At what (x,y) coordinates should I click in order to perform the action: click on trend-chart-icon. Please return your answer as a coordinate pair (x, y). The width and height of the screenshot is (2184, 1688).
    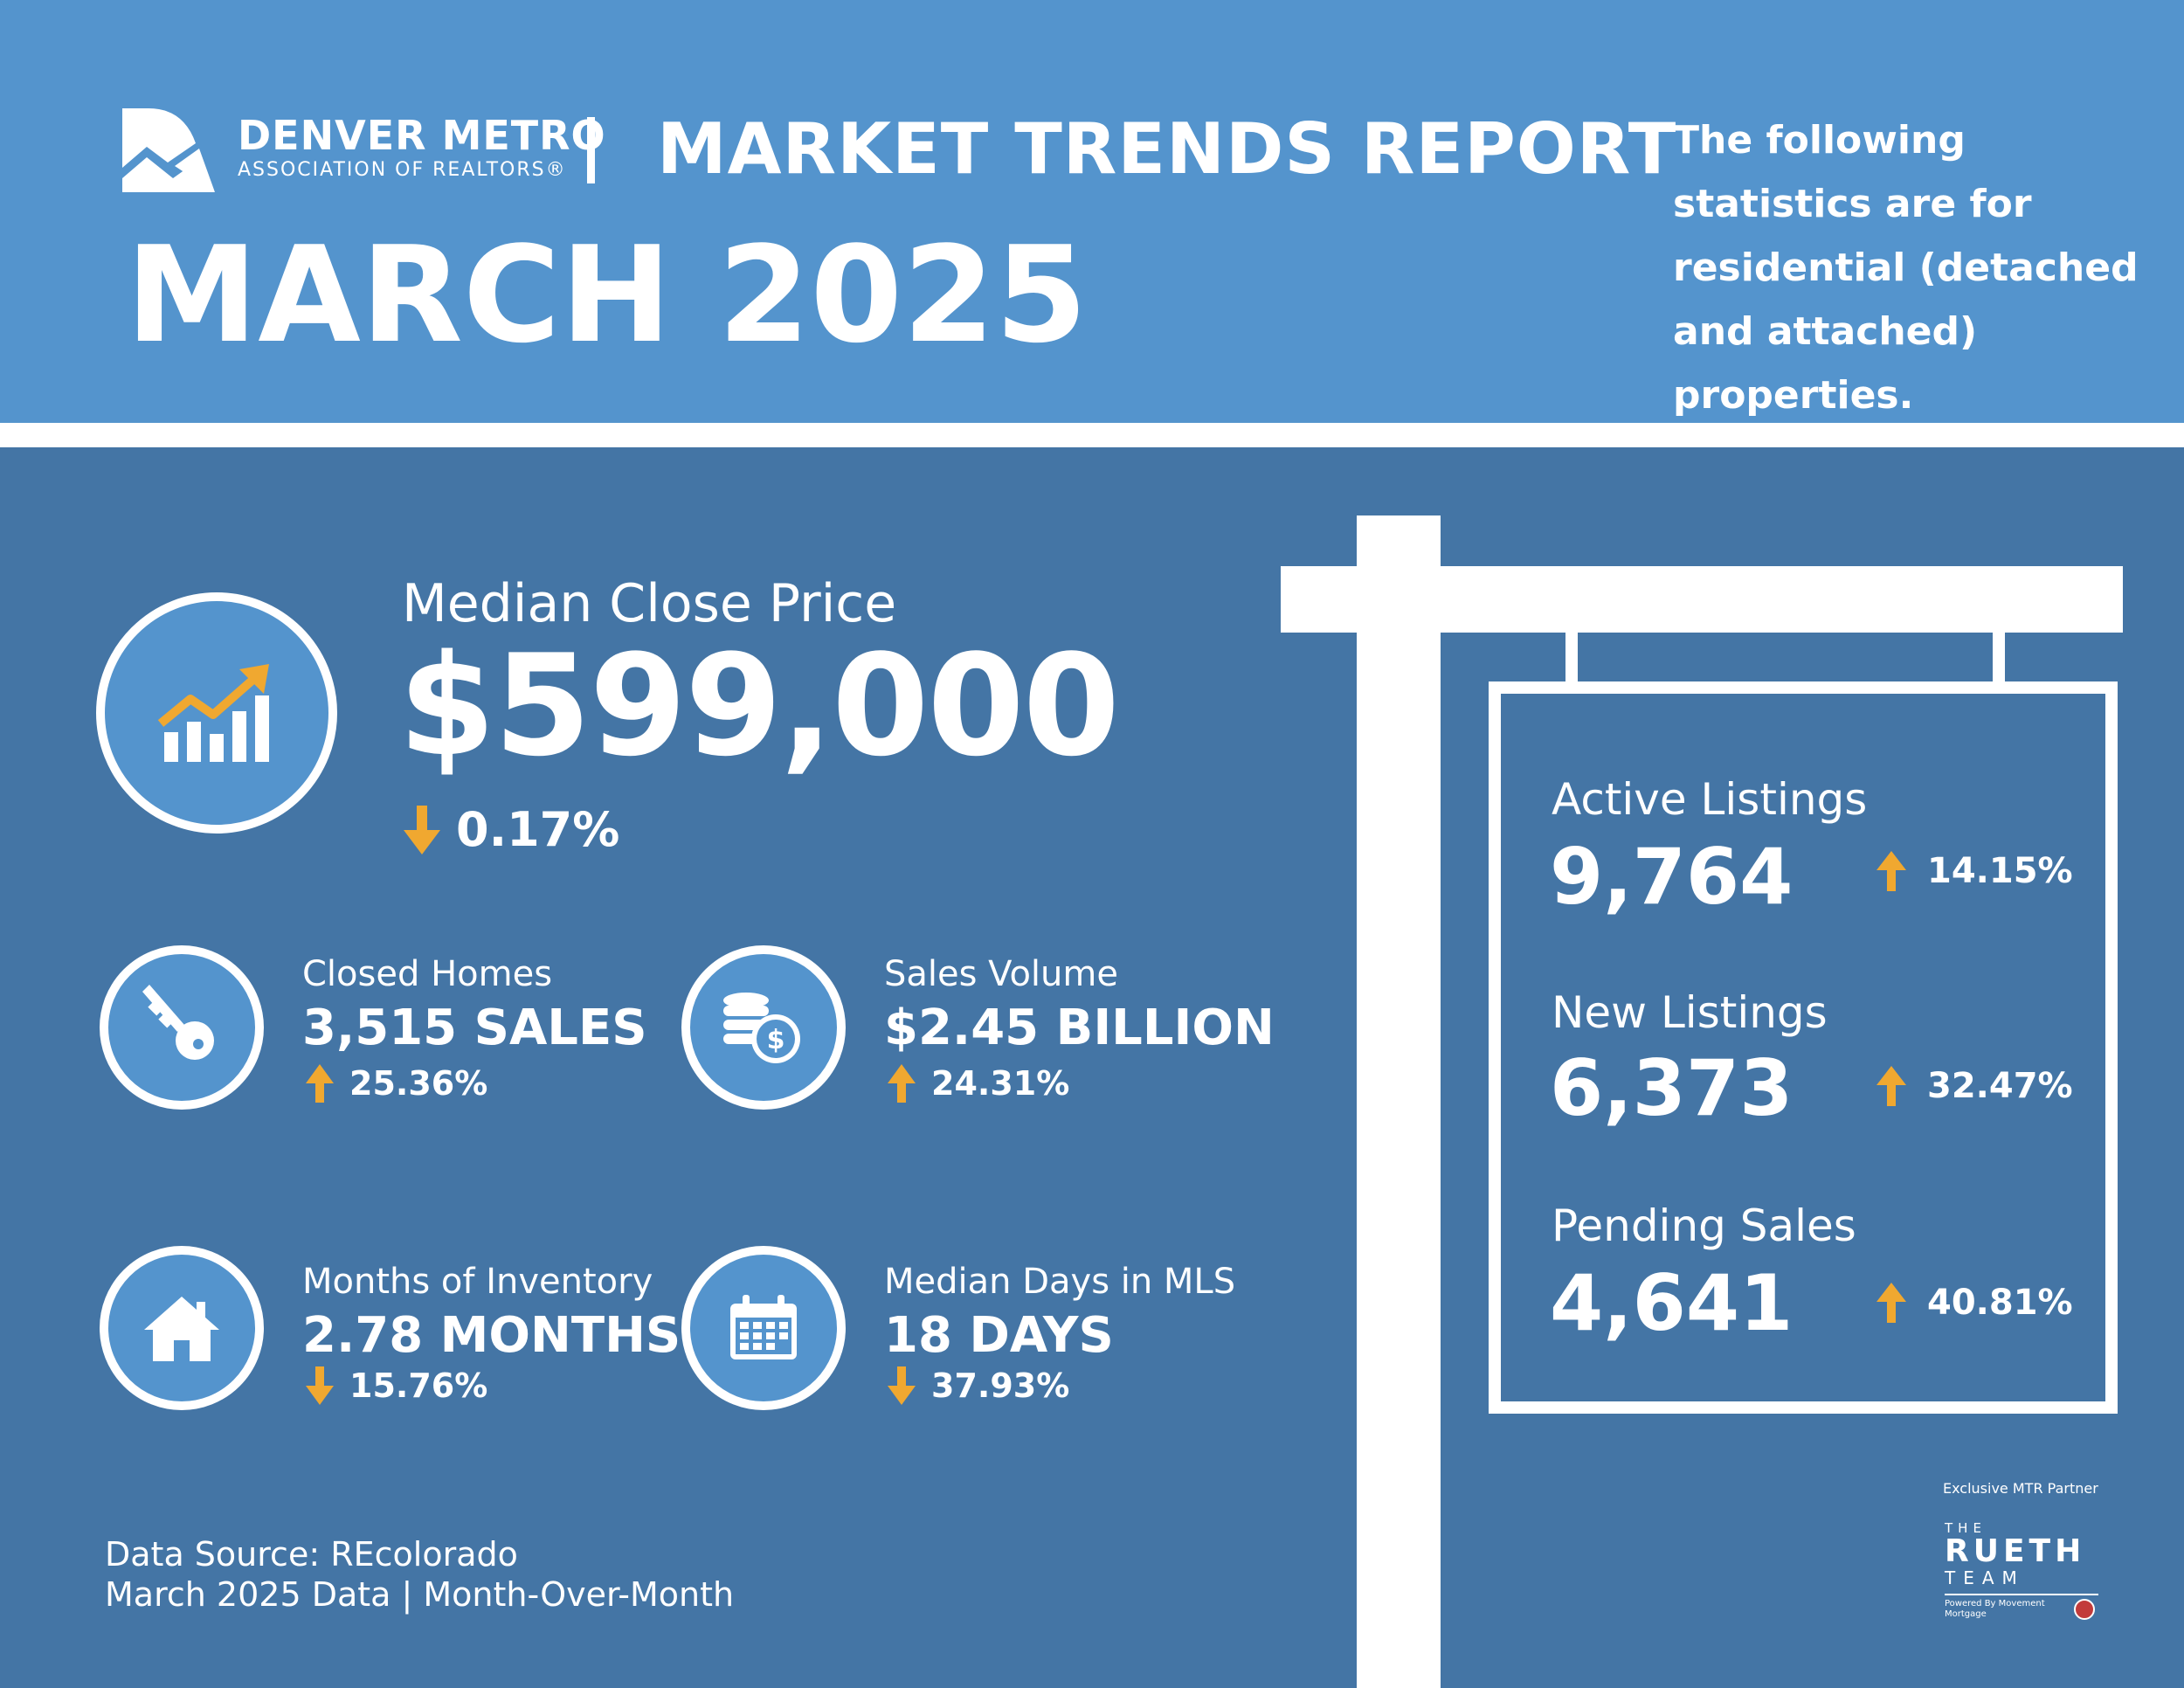
    Looking at the image, I should click on (213, 713).